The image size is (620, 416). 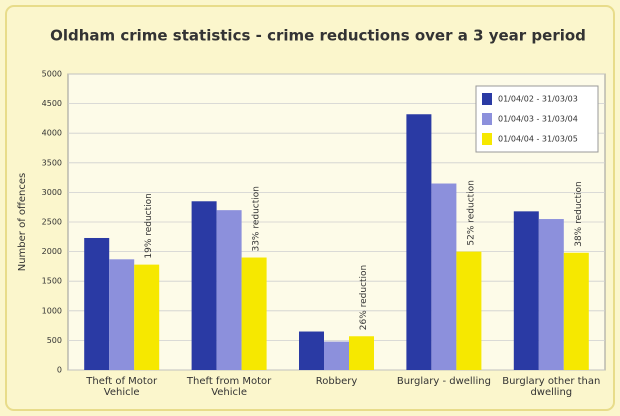 What do you see at coordinates (52, 281) in the screenshot?
I see `y-tick-label: 1500` at bounding box center [52, 281].